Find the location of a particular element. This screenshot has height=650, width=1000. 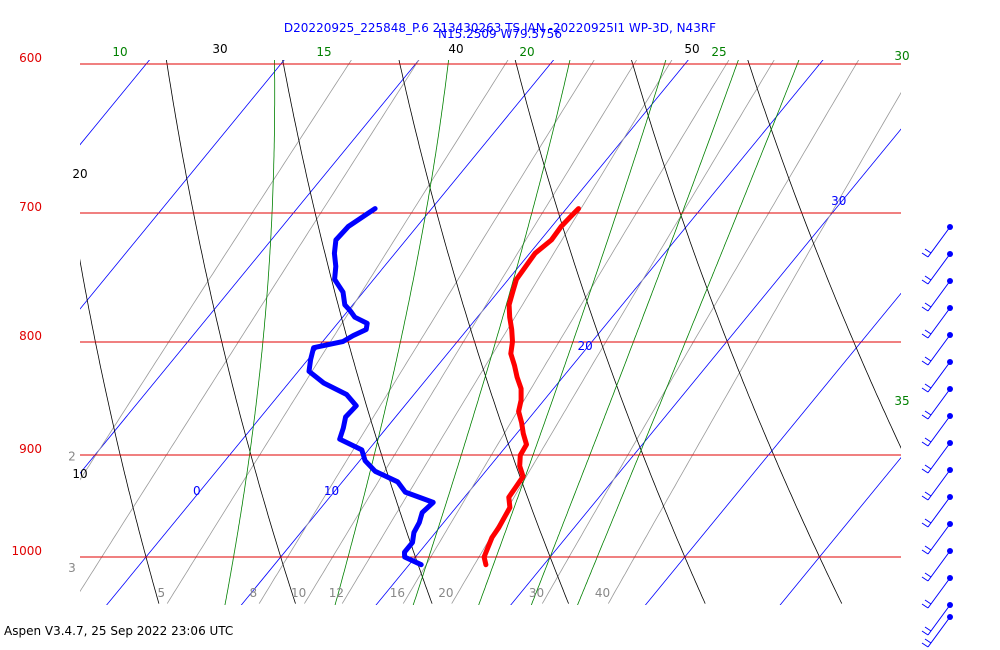

dry-adiabat-label: 10 is located at coordinates (79, 474).